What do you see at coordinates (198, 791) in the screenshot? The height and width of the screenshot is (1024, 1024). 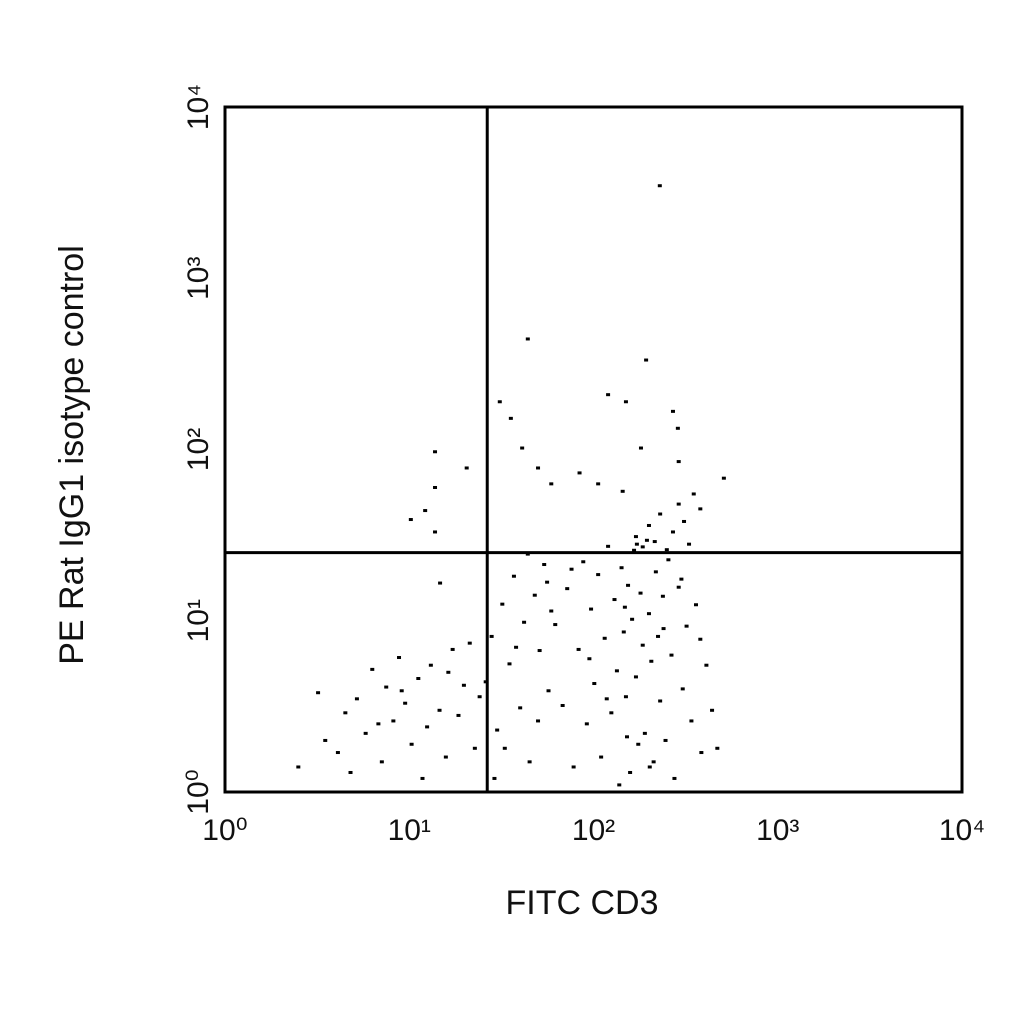 I see `y-tick-label: 10⁰` at bounding box center [198, 791].